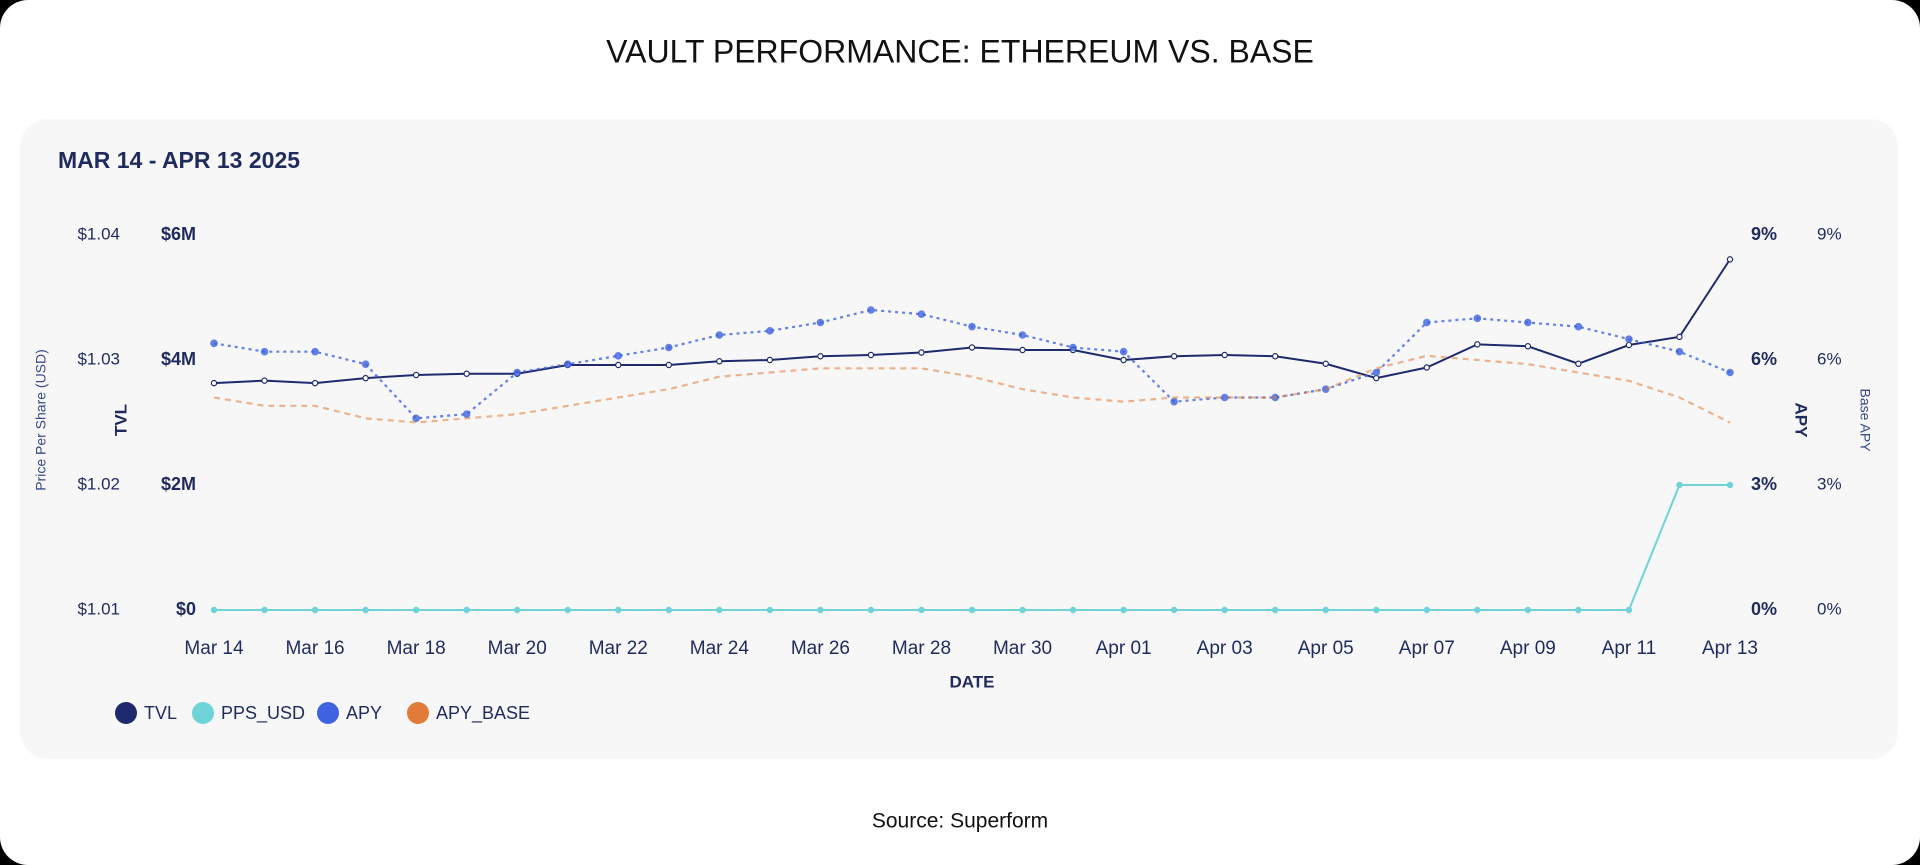 The height and width of the screenshot is (865, 1920). What do you see at coordinates (971, 681) in the screenshot?
I see `x-axis-label: DATE` at bounding box center [971, 681].